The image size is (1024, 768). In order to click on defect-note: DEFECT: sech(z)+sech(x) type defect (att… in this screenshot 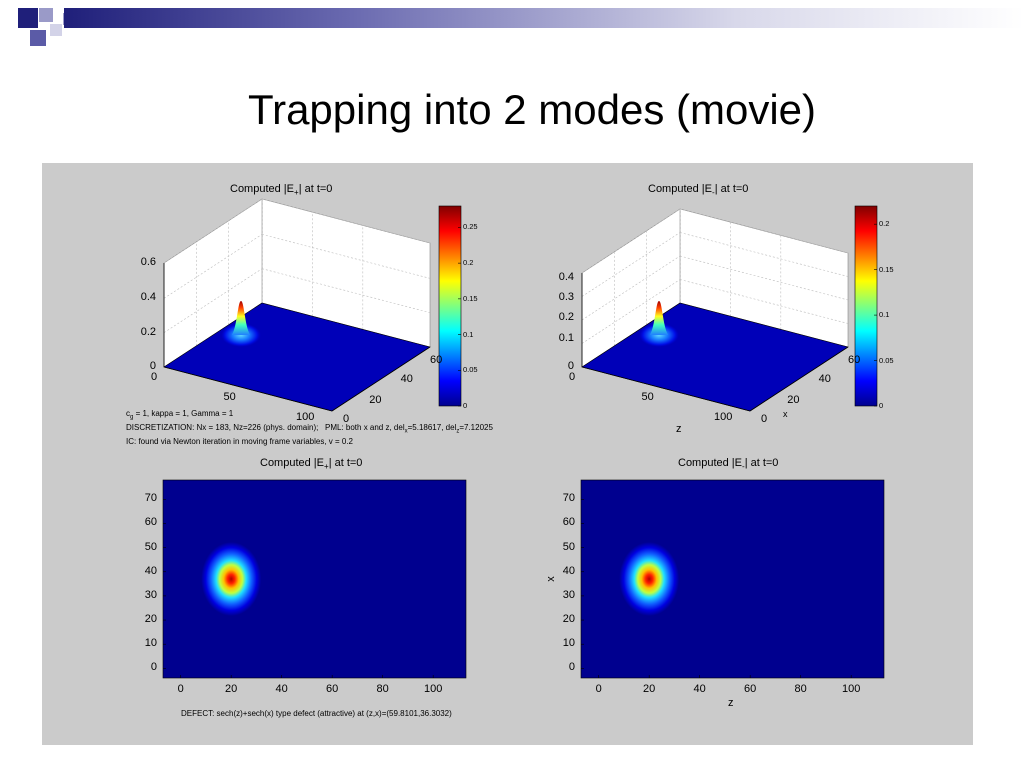, I will do `click(316, 713)`.